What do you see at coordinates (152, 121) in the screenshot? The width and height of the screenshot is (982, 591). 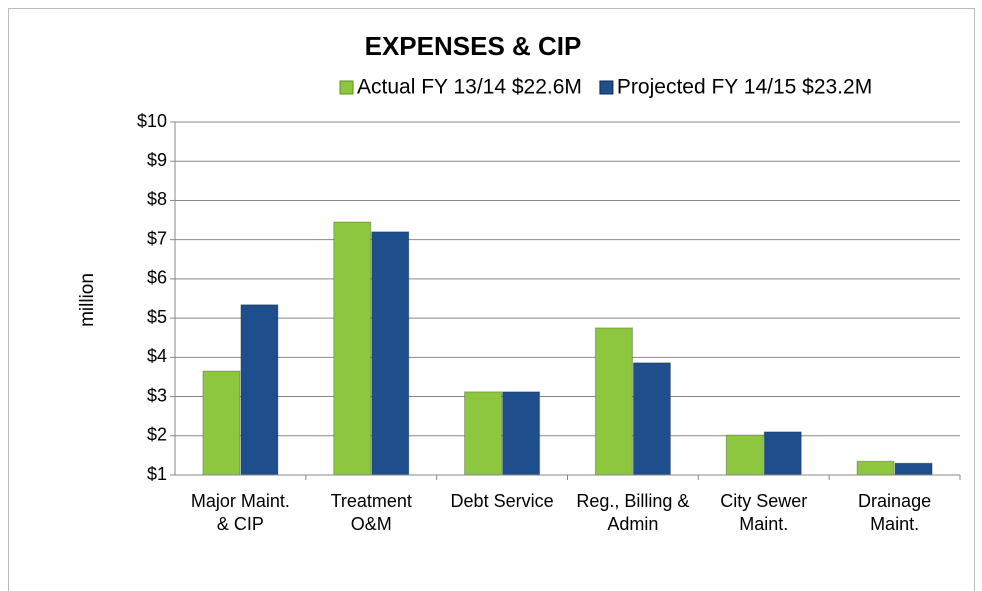 I see `y-tick-label: $10` at bounding box center [152, 121].